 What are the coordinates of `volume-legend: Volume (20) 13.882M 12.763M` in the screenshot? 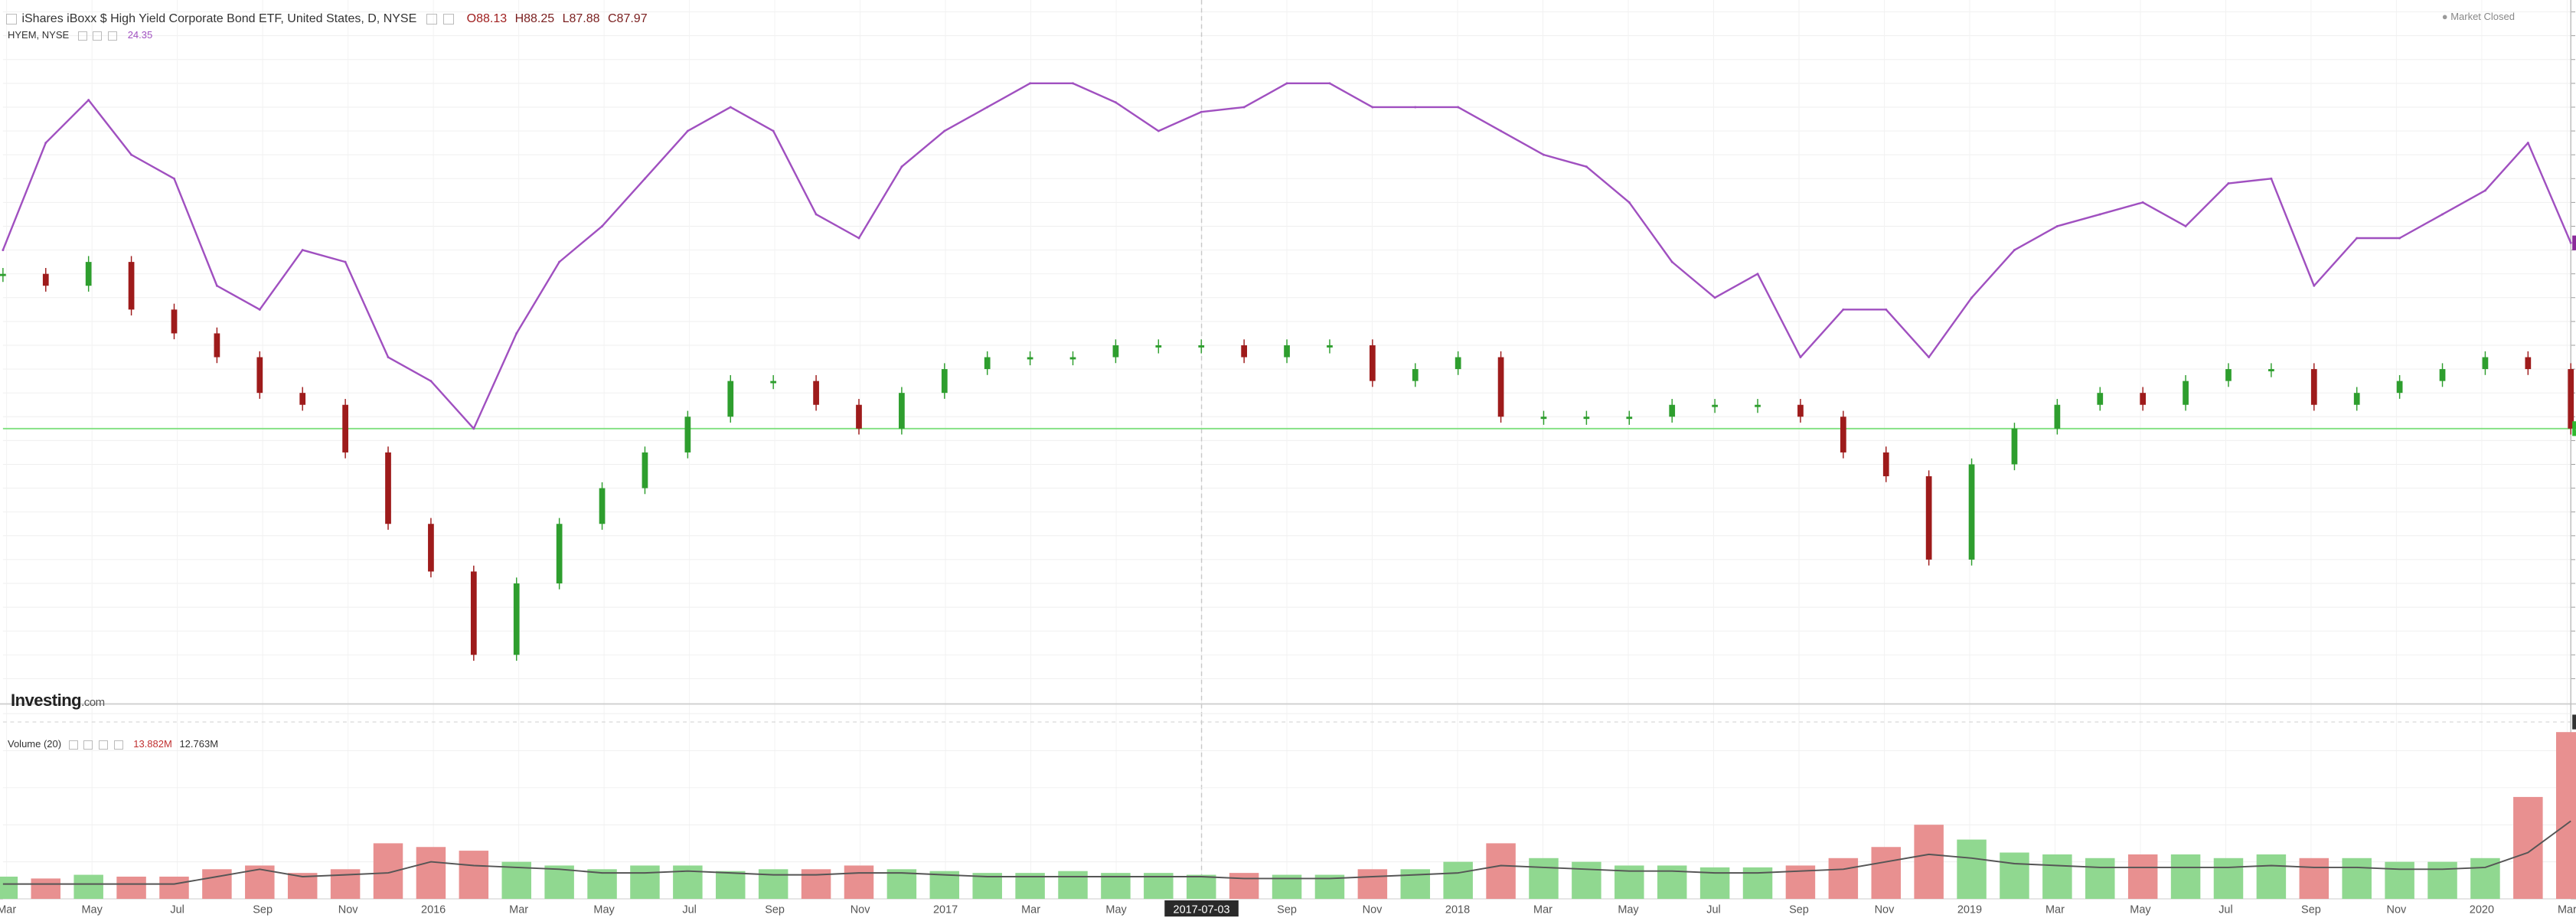 It's located at (113, 744).